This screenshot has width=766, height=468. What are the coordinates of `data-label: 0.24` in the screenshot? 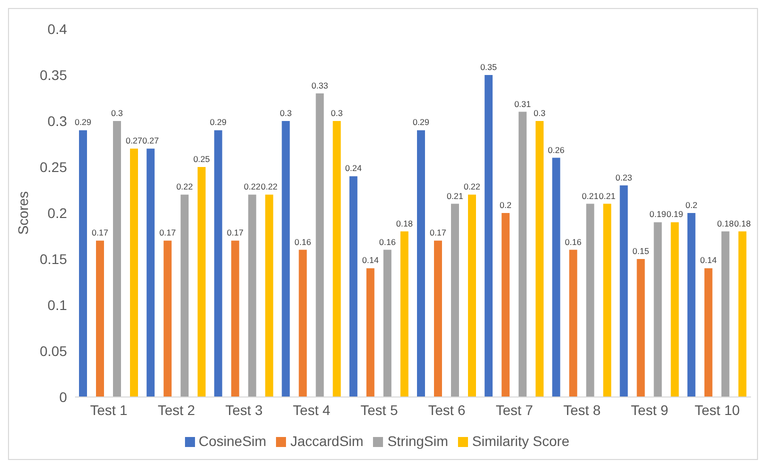 It's located at (353, 168).